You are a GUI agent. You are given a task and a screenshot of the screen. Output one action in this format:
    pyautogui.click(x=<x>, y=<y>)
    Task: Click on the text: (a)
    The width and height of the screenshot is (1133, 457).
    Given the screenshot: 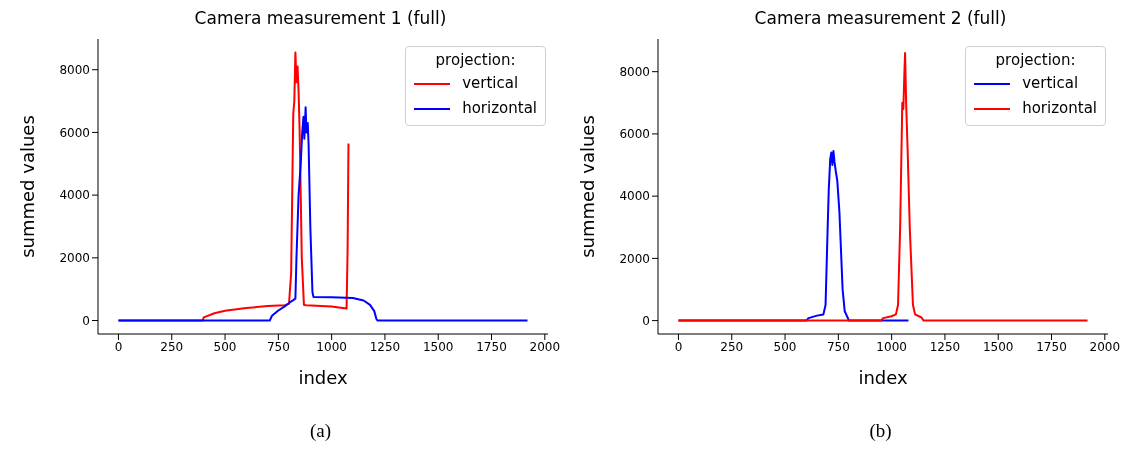 What is the action you would take?
    pyautogui.click(x=320, y=431)
    